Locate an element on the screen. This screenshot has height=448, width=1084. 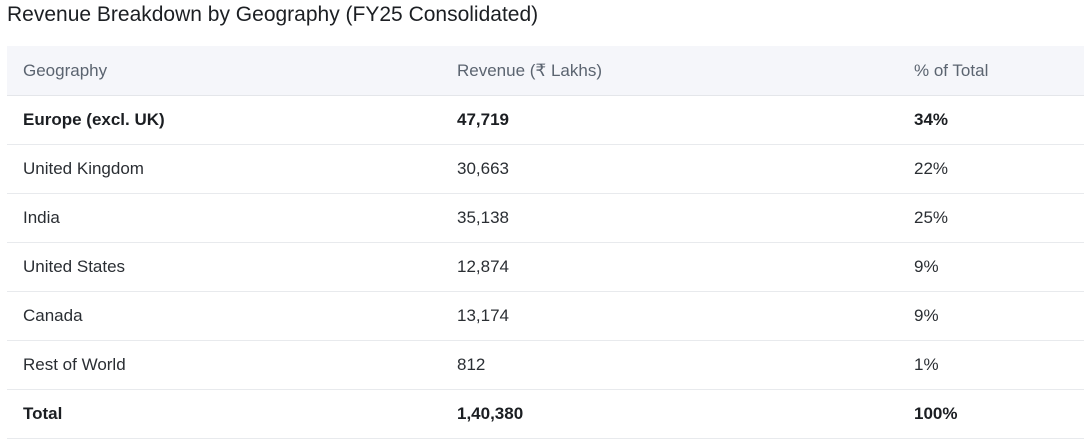
revenue-cell: 812 is located at coordinates (471, 364).